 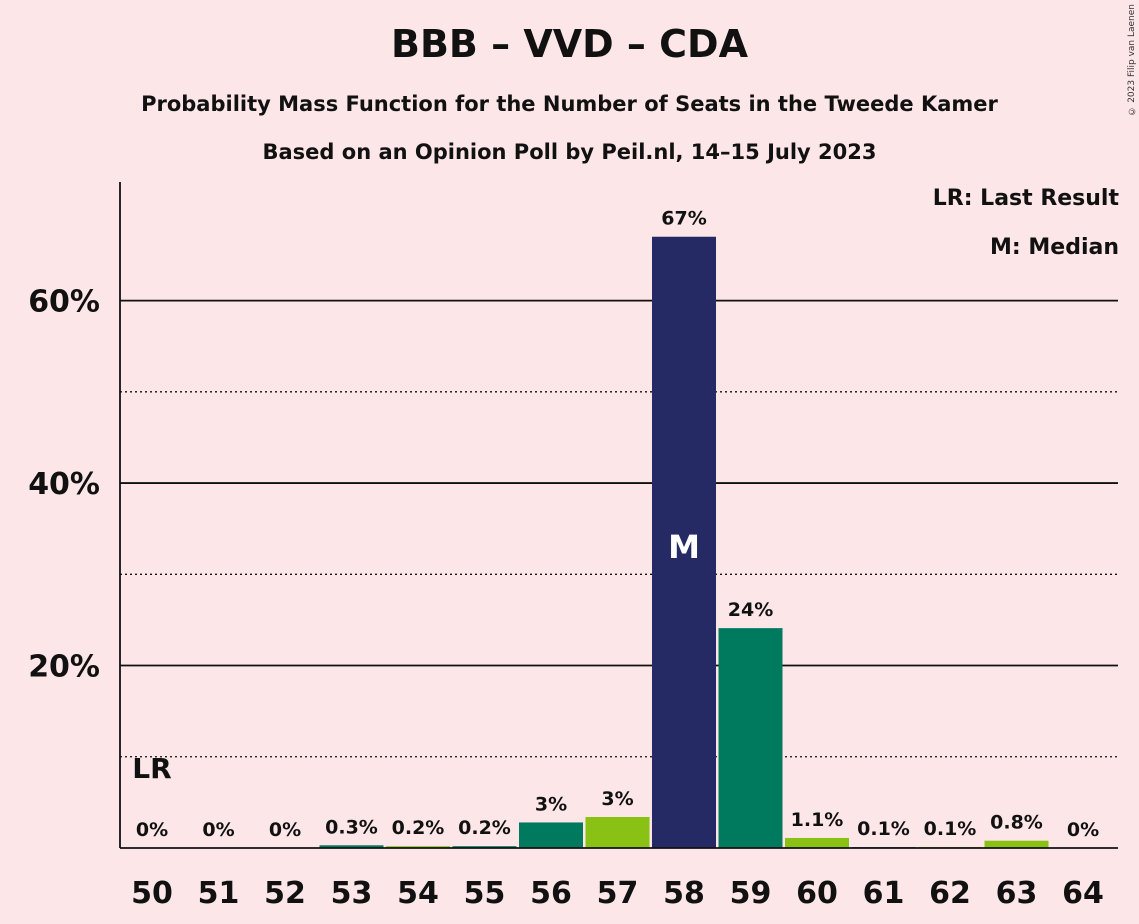 I want to click on x-tick-label-64: 64, so click(x=1083, y=893).